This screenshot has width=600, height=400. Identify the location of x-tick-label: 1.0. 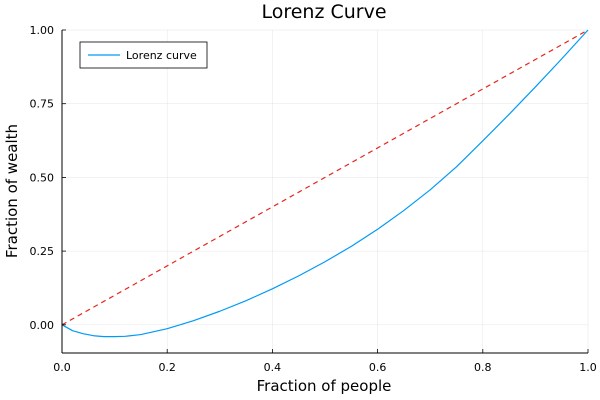
(588, 367).